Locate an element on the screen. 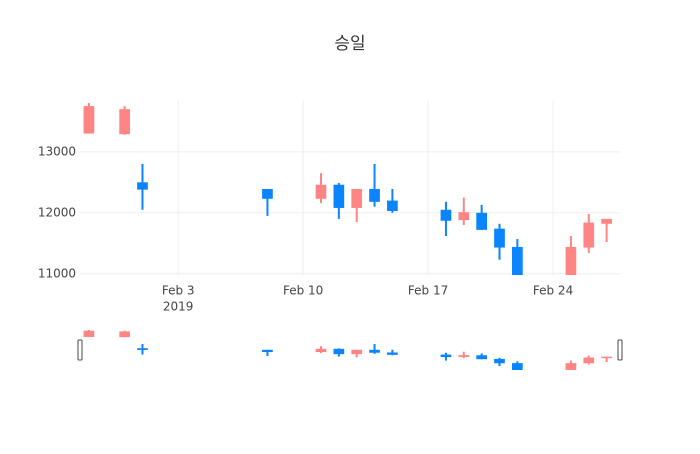  chart-title: 승일 is located at coordinates (349, 44).